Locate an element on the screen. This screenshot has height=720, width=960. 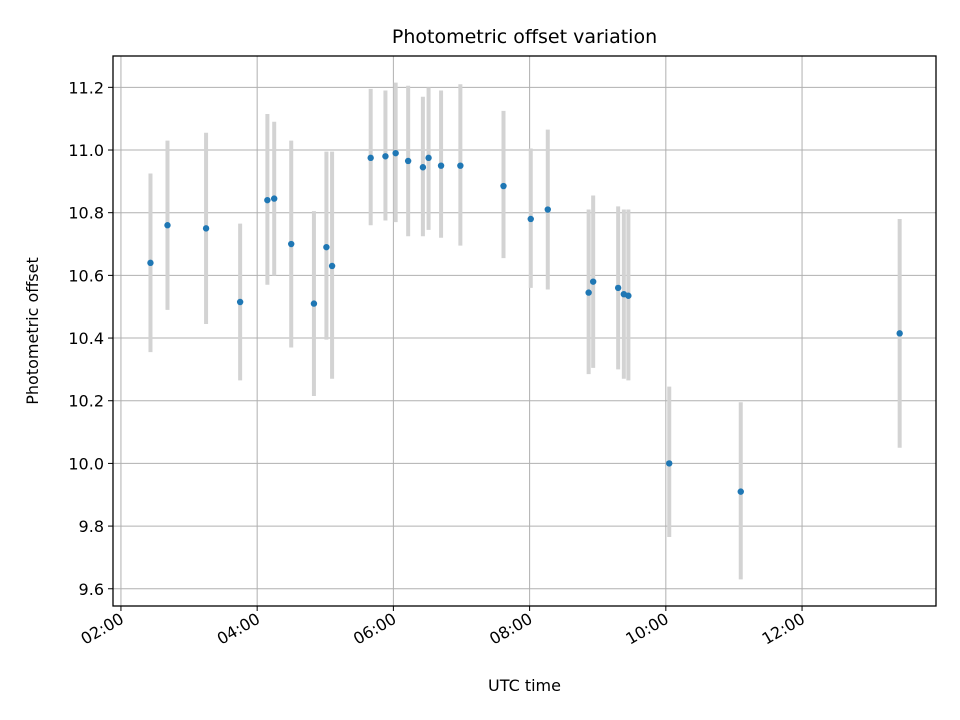
y-tick-label: 10.0 is located at coordinates (86, 463).